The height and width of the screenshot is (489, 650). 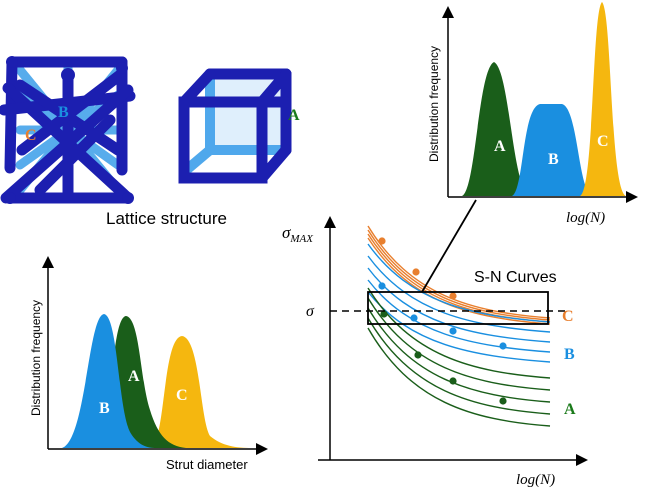 I want to click on dist-top-label-a: A, so click(x=500, y=146).